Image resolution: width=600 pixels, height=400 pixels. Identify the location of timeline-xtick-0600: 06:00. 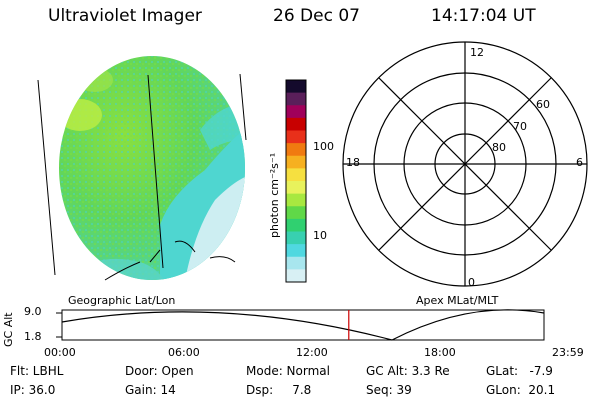
(184, 352).